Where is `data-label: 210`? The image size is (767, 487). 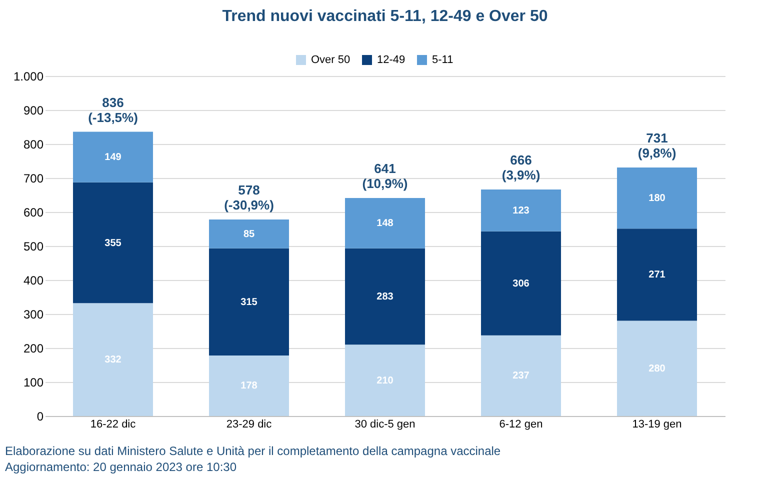
data-label: 210 is located at coordinates (385, 380).